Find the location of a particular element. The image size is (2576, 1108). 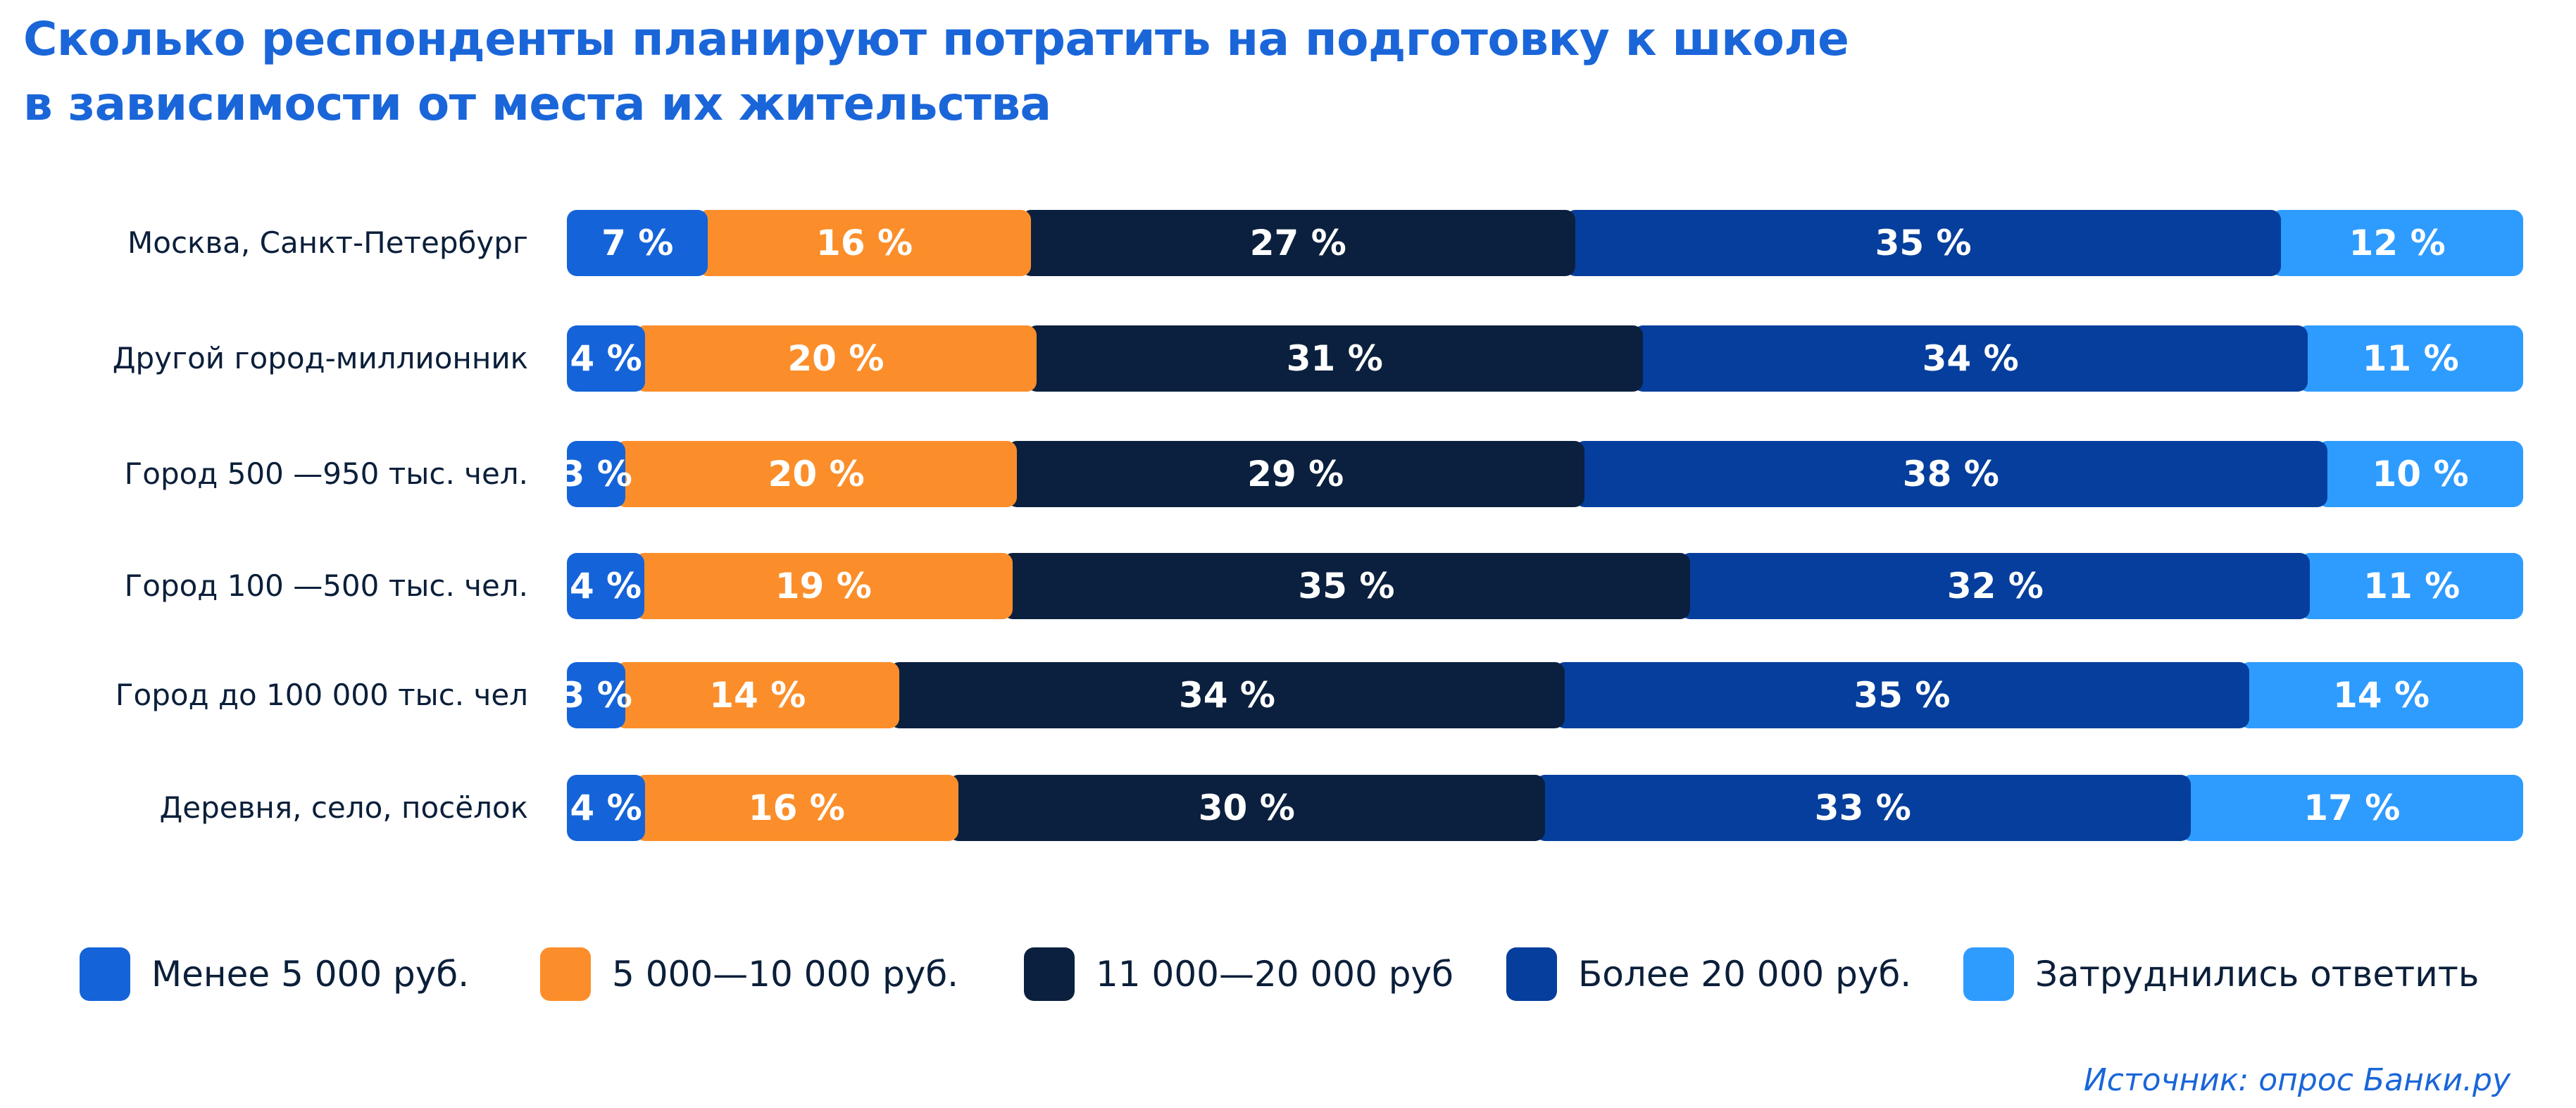

bar-segment: 29 % is located at coordinates (1295, 474).